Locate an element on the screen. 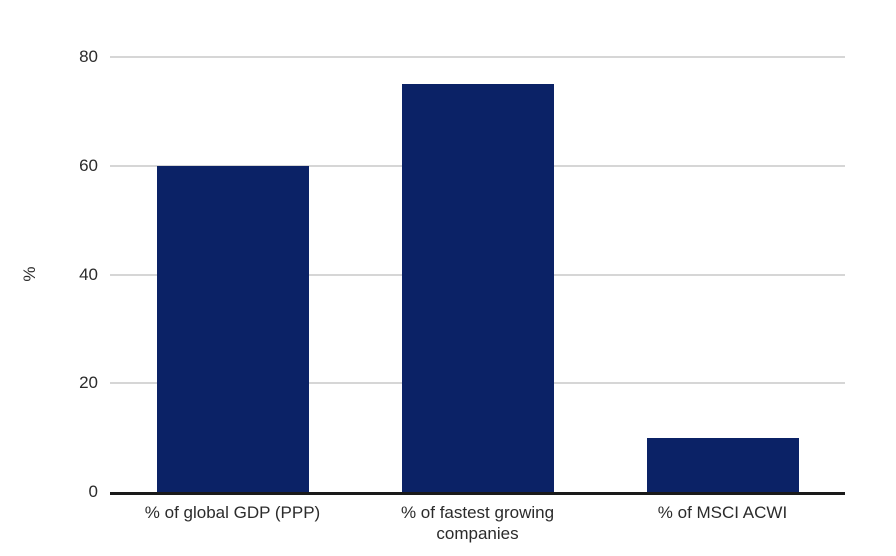 Image resolution: width=896 pixels, height=556 pixels. x-label-msci-acwi: % of MSCI ACWI is located at coordinates (722, 512).